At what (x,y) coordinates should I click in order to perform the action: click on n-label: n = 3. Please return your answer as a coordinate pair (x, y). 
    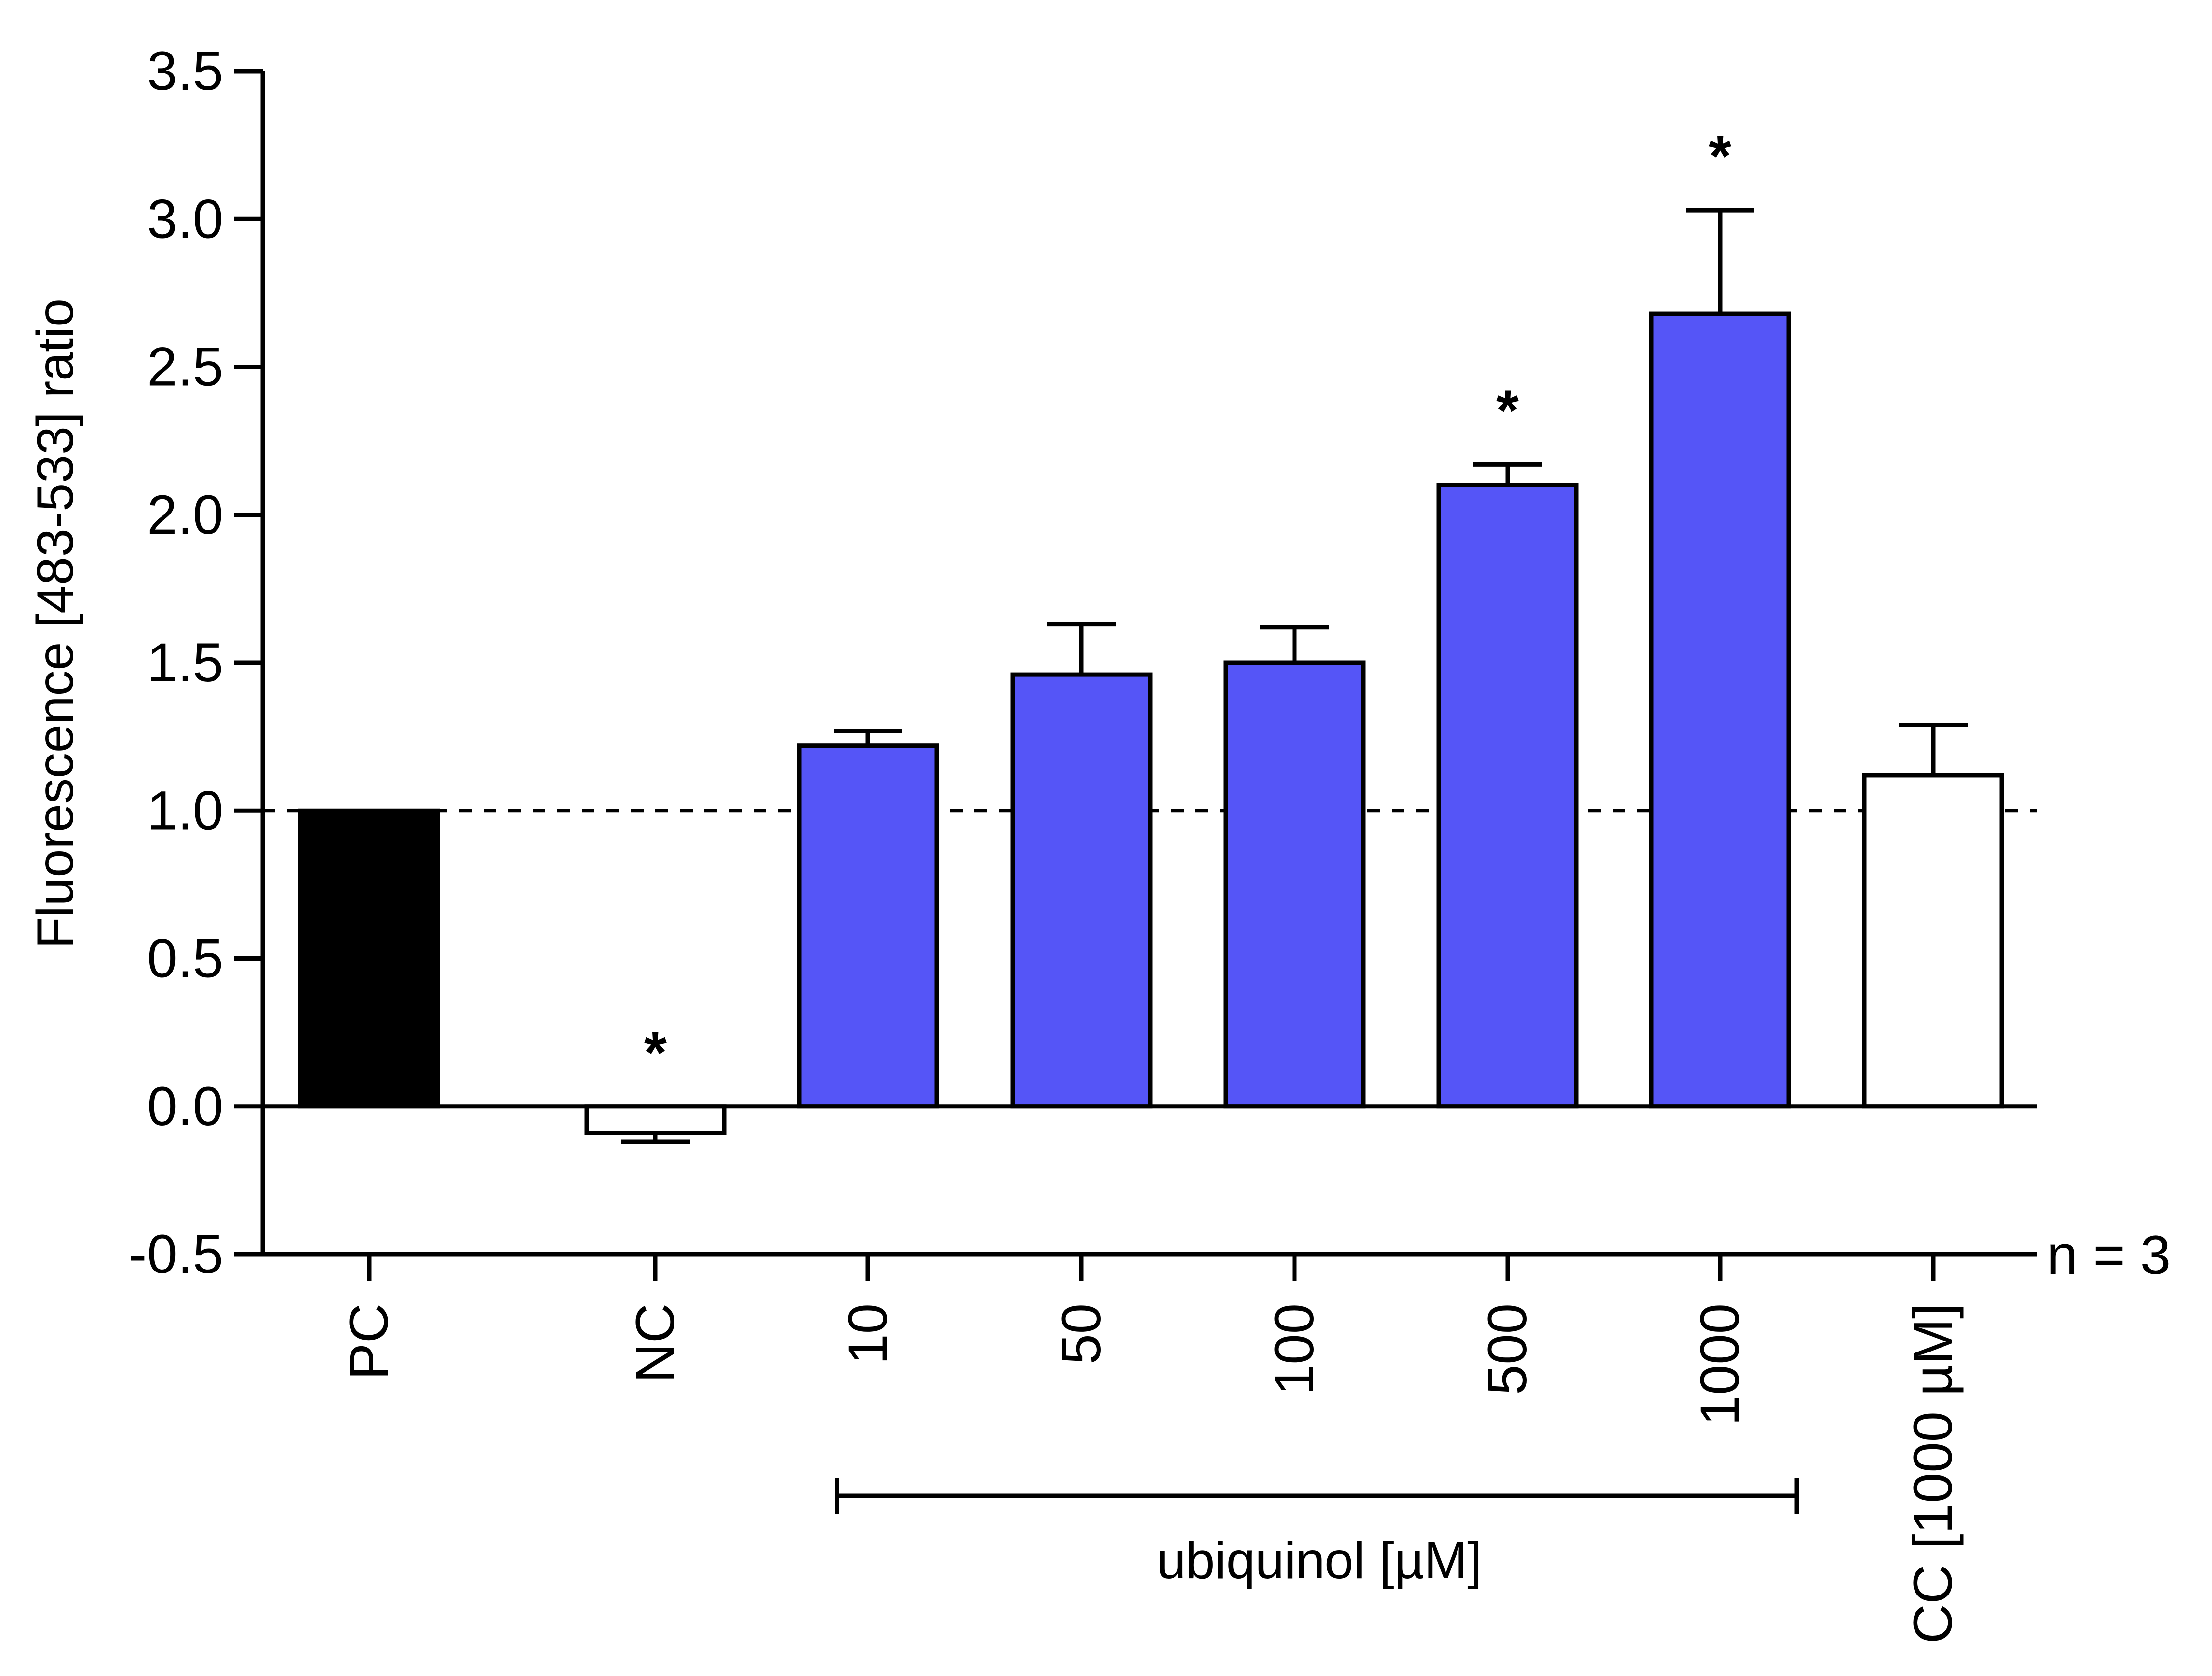
    Looking at the image, I should click on (2109, 1255).